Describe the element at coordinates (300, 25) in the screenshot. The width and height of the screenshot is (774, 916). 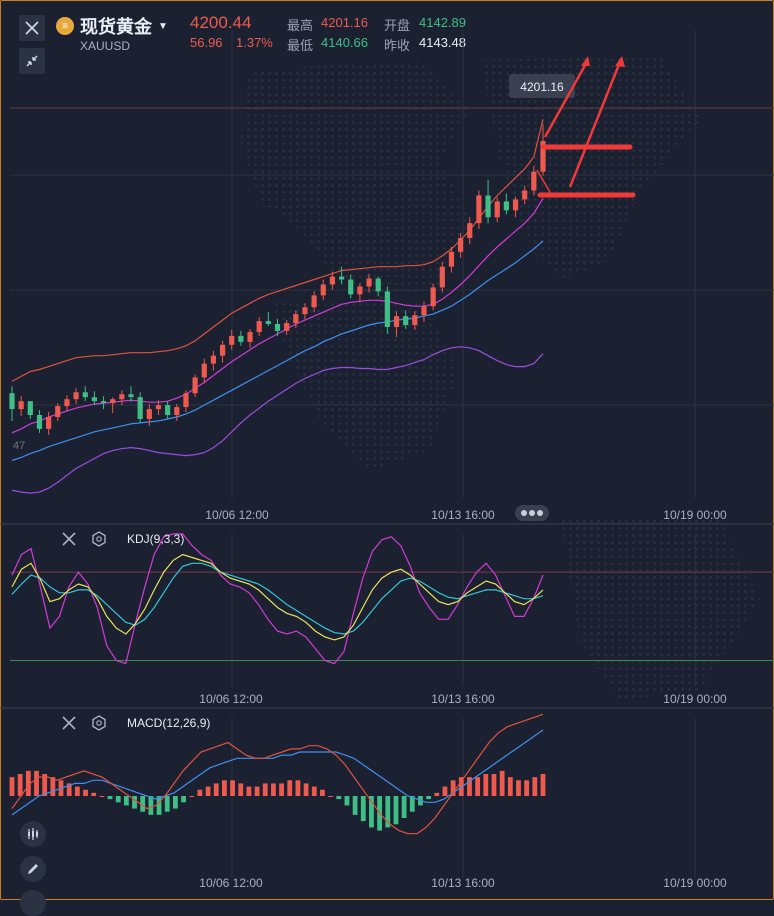
I see `high-label: 最高` at that location.